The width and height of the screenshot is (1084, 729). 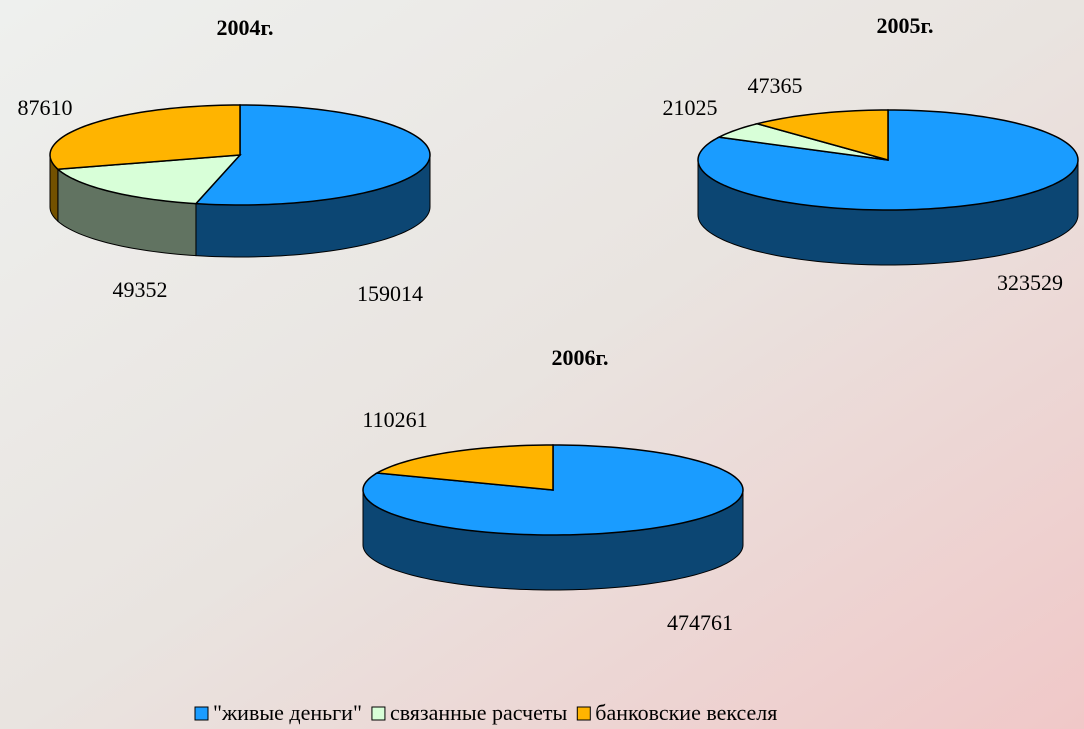 I want to click on data-label: 323529, so click(x=1030, y=282).